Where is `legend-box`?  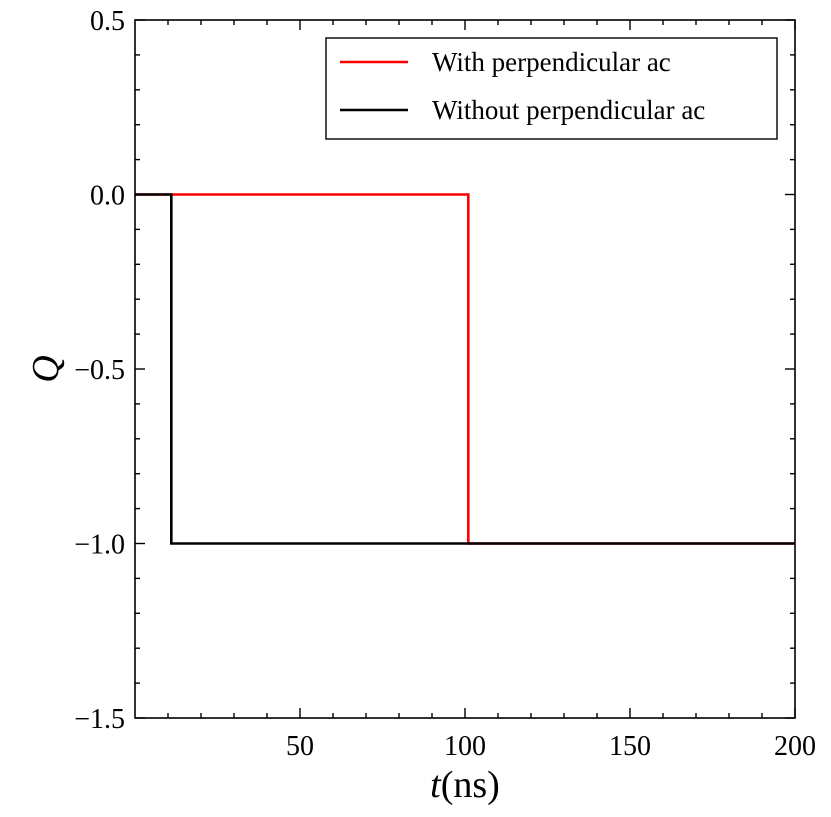 legend-box is located at coordinates (551, 88).